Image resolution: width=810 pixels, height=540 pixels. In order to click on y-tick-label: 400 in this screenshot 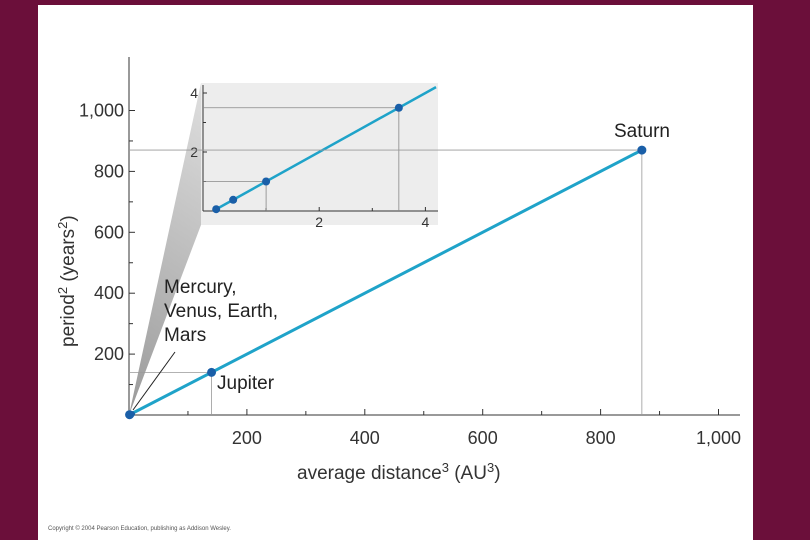, I will do `click(109, 293)`.